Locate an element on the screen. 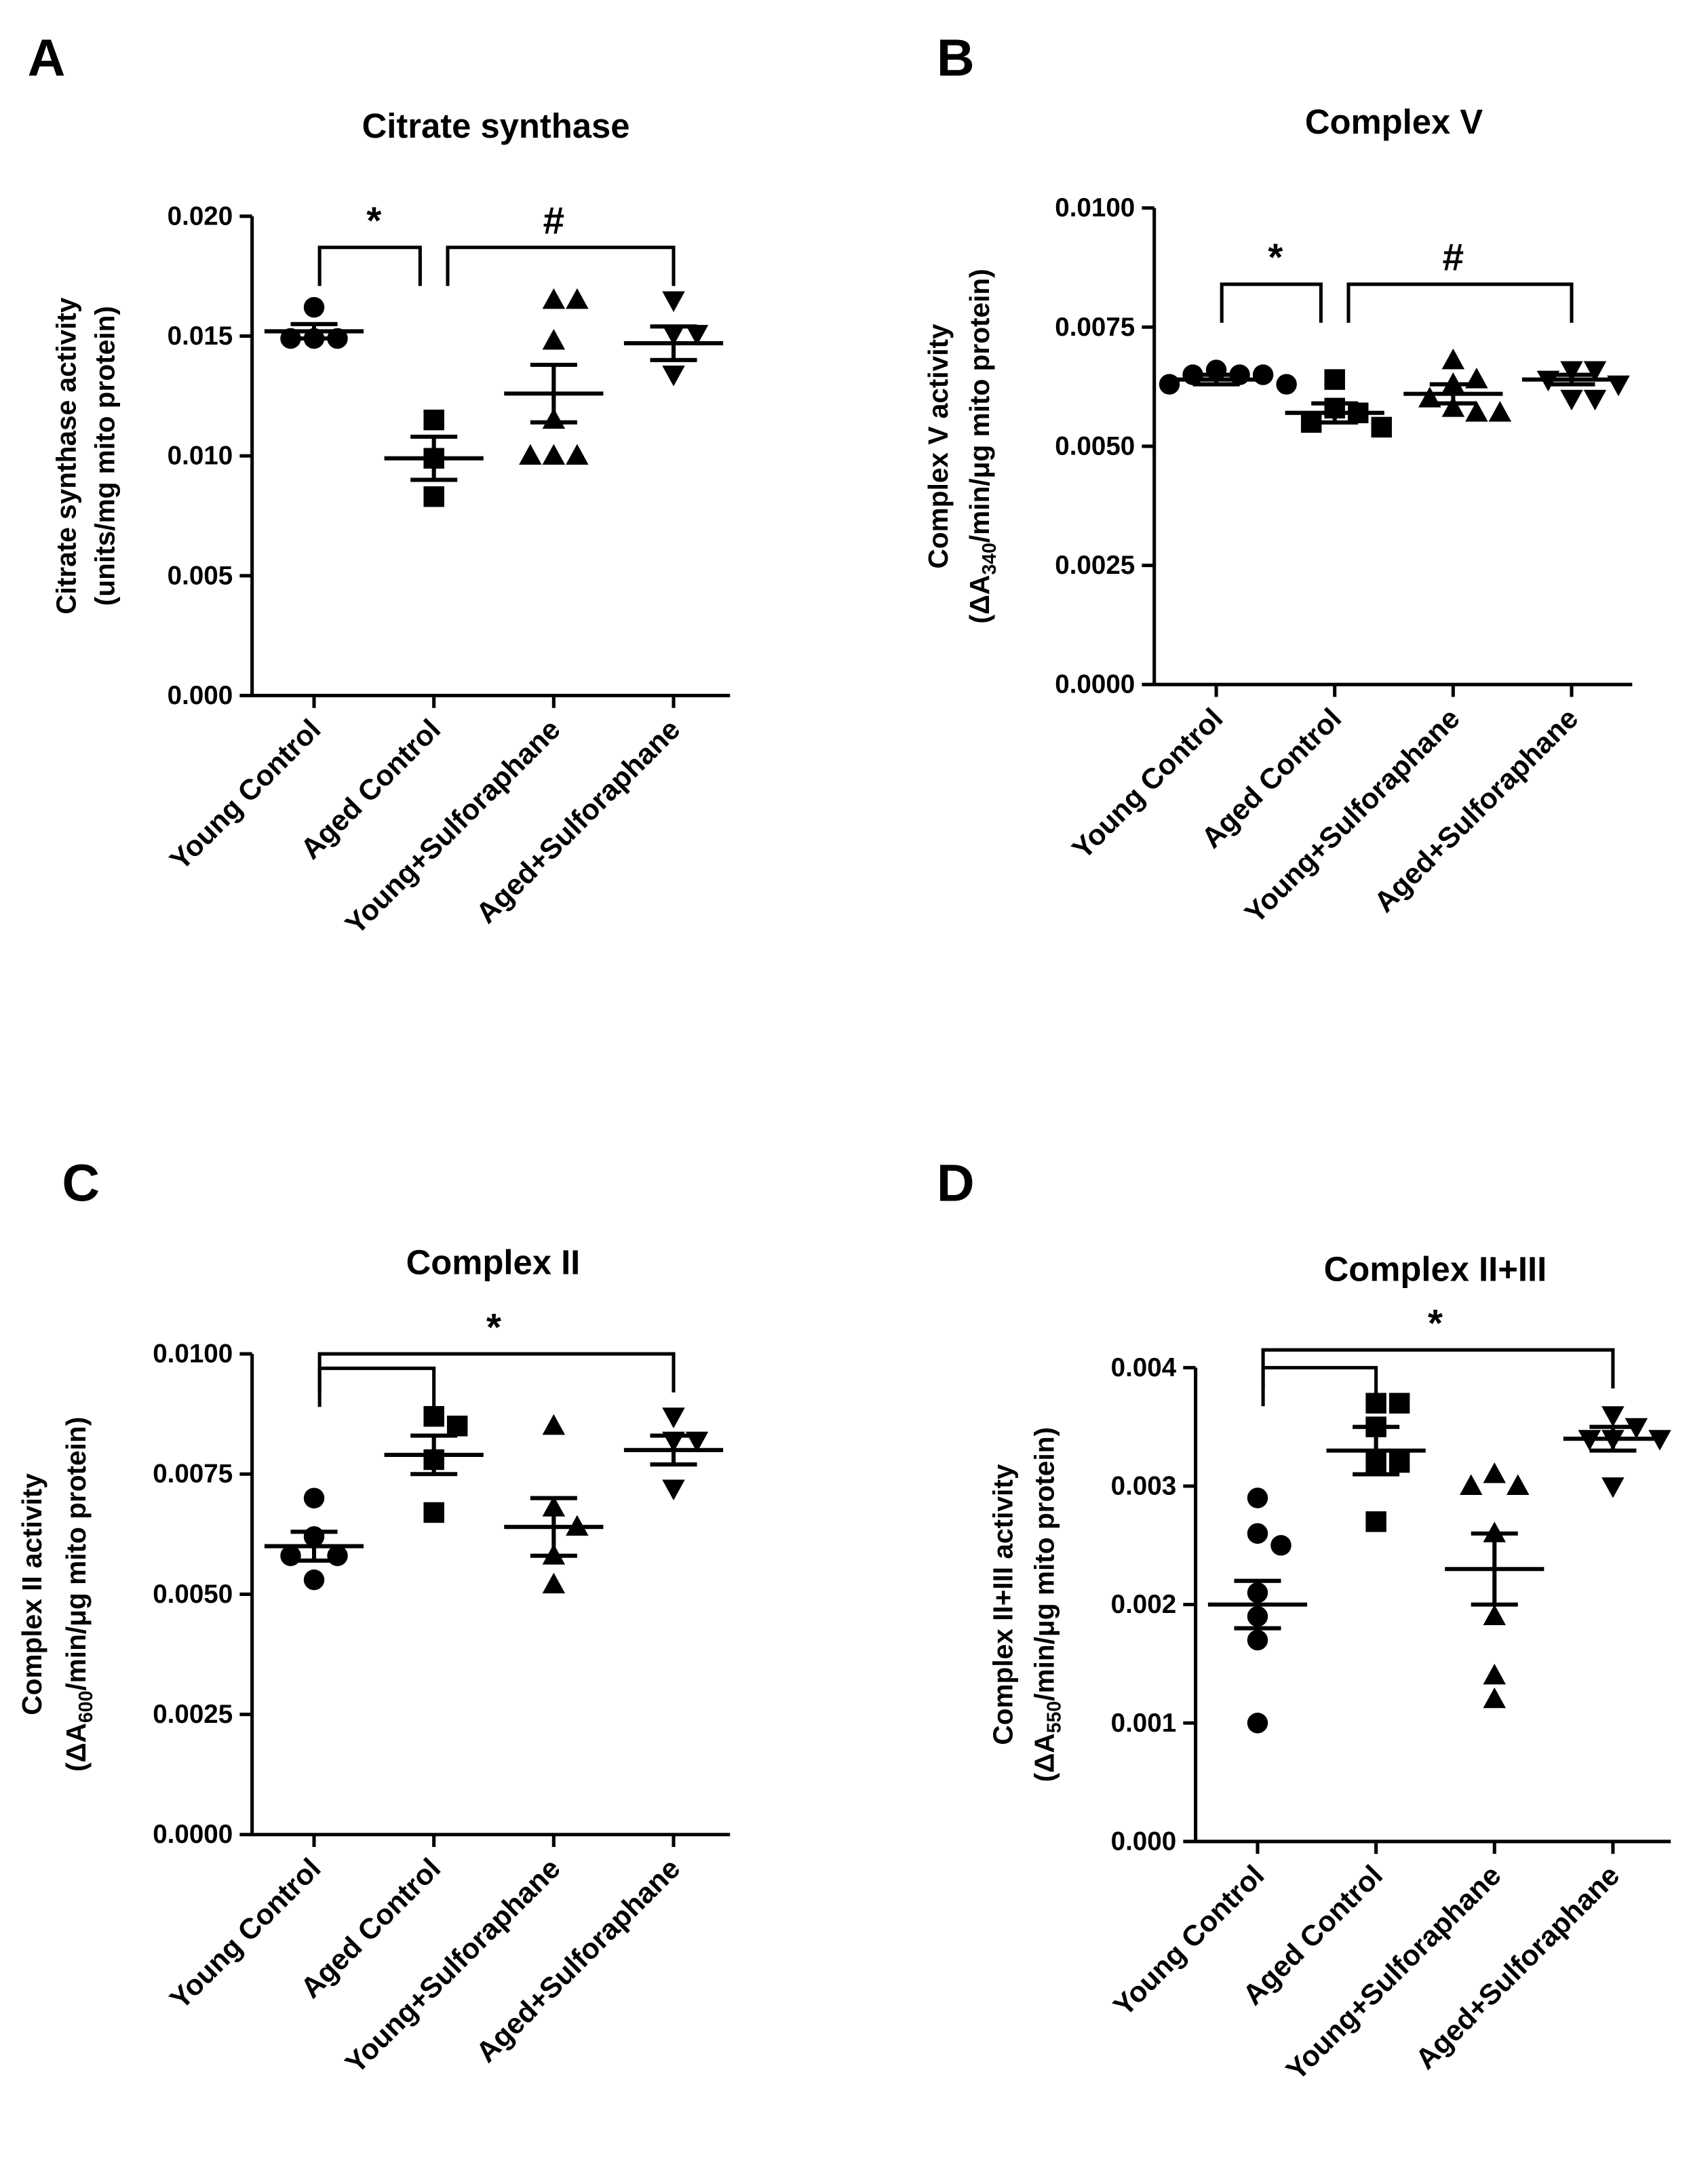 The width and height of the screenshot is (1708, 2161). chart-title: Complex II is located at coordinates (493, 1262).